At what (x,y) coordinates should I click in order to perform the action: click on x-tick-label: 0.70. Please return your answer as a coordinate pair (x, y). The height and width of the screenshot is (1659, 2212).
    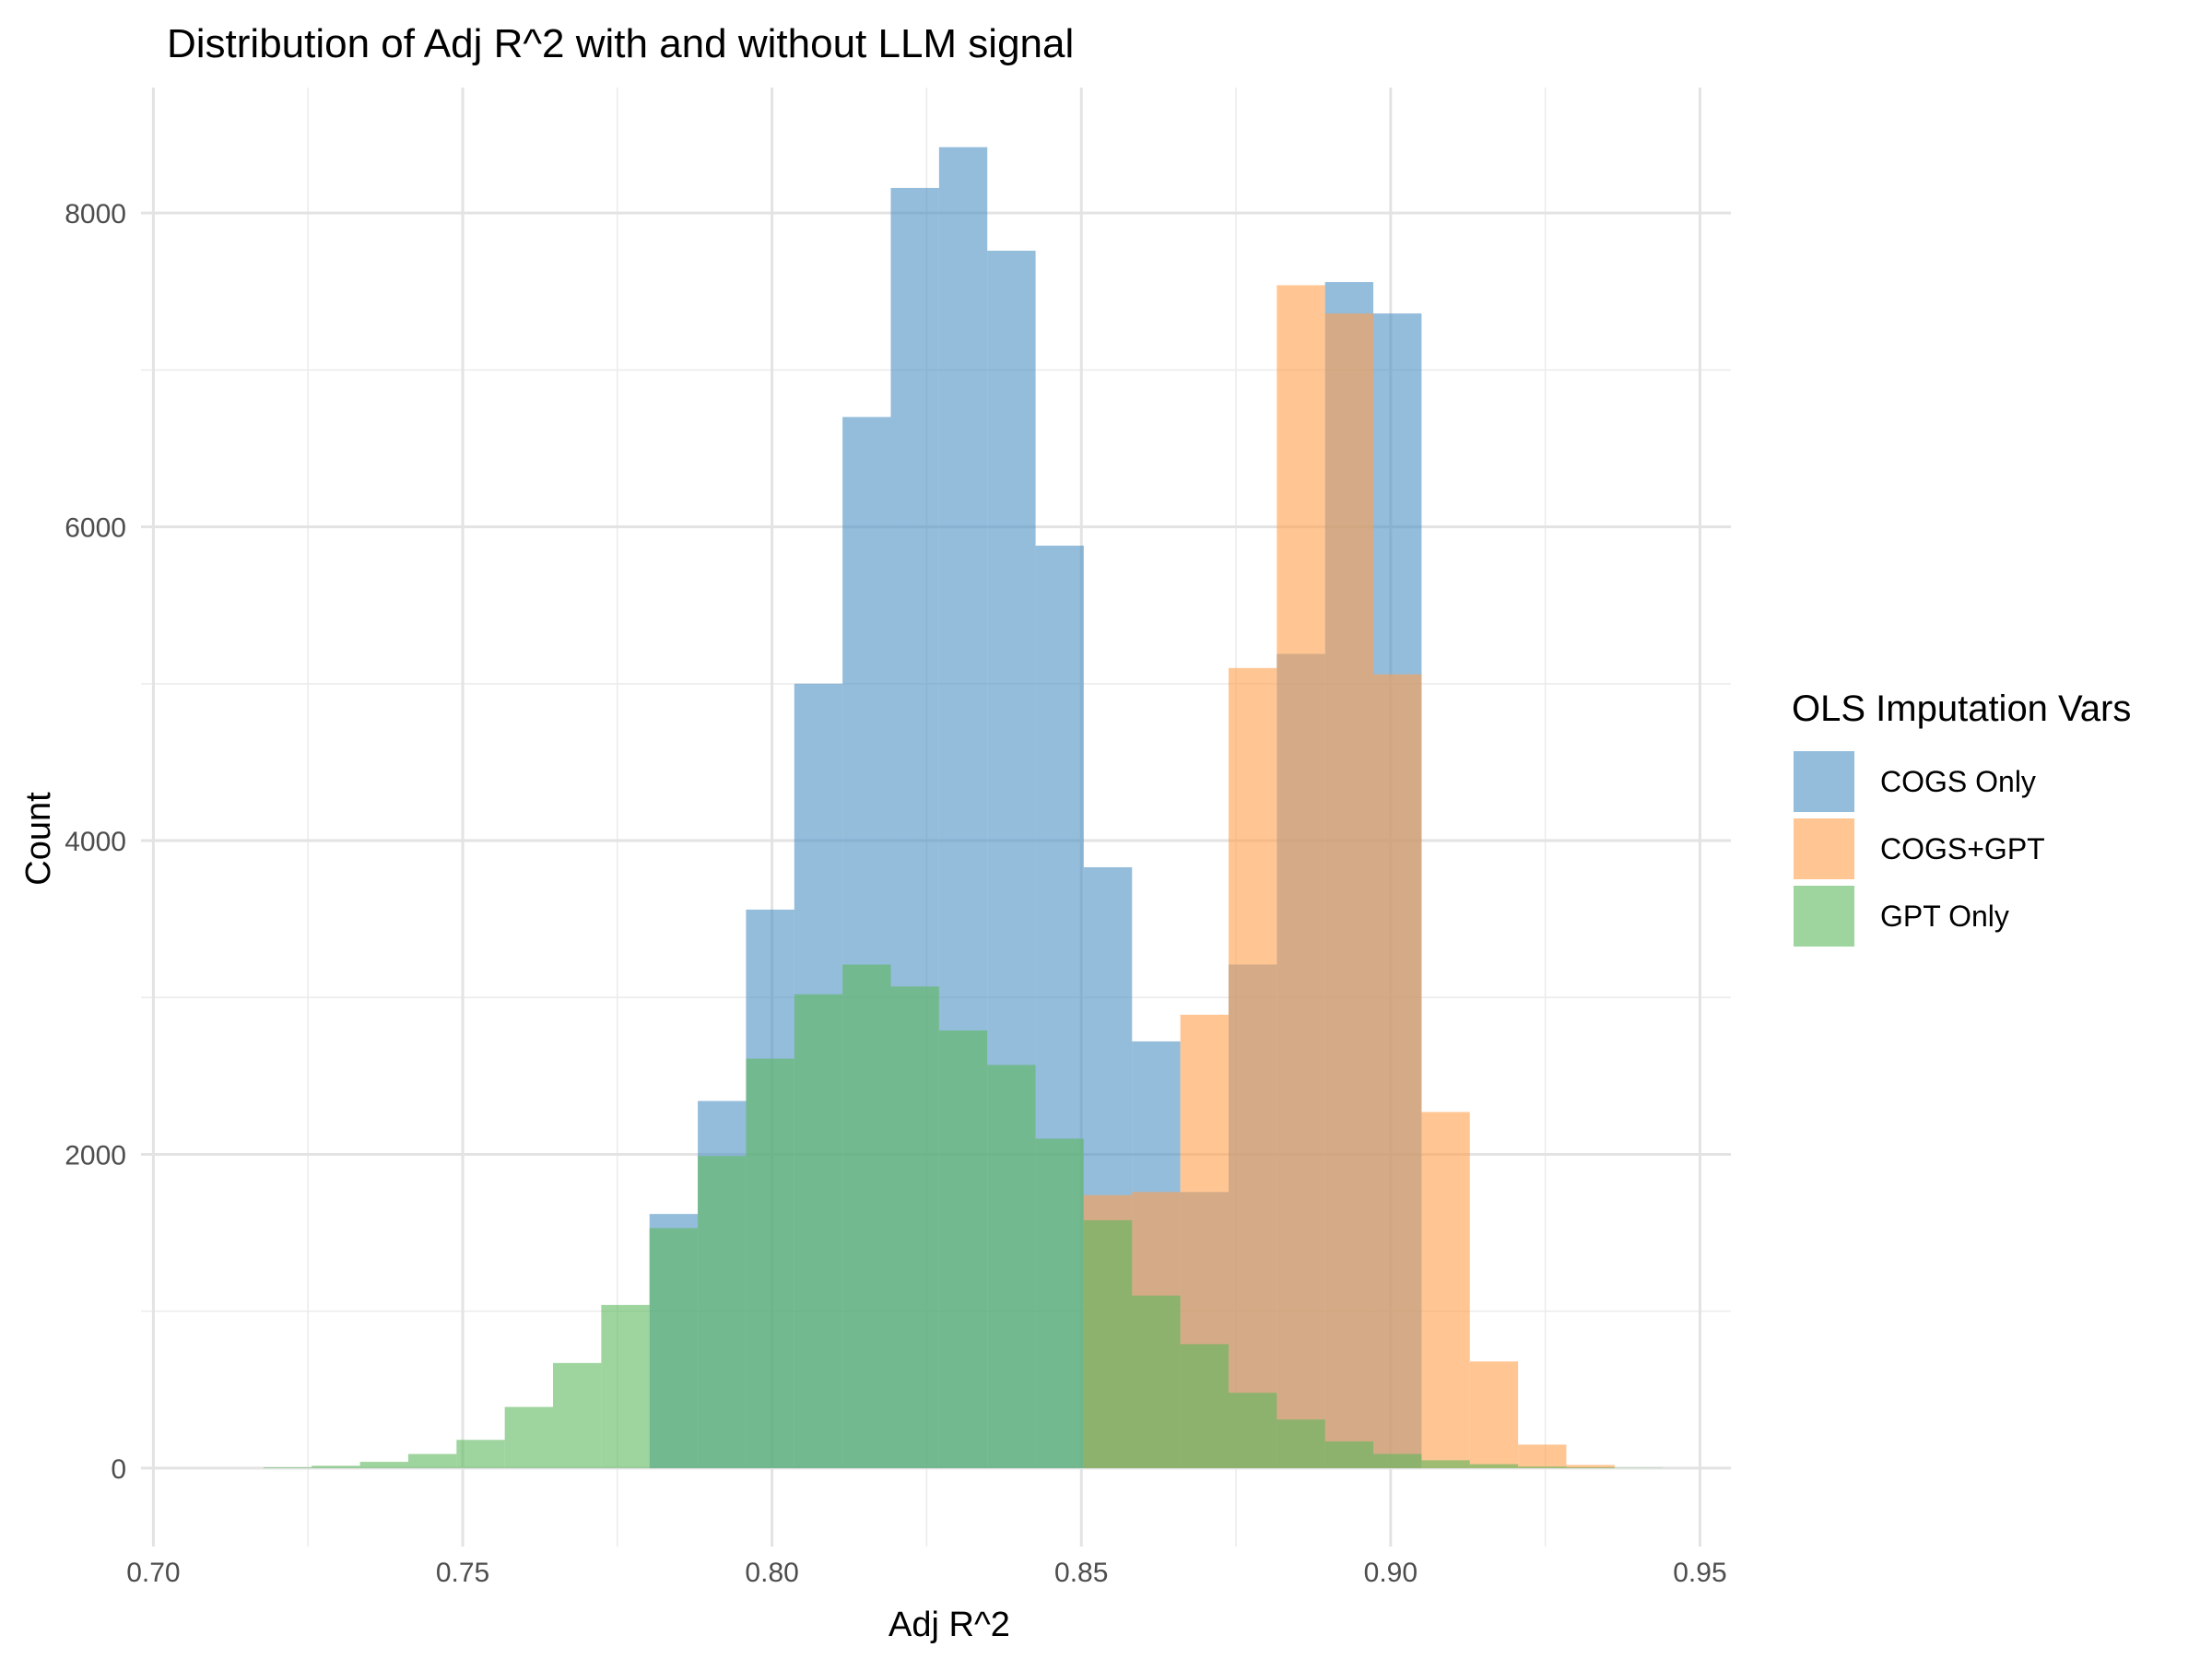
    Looking at the image, I should click on (153, 1573).